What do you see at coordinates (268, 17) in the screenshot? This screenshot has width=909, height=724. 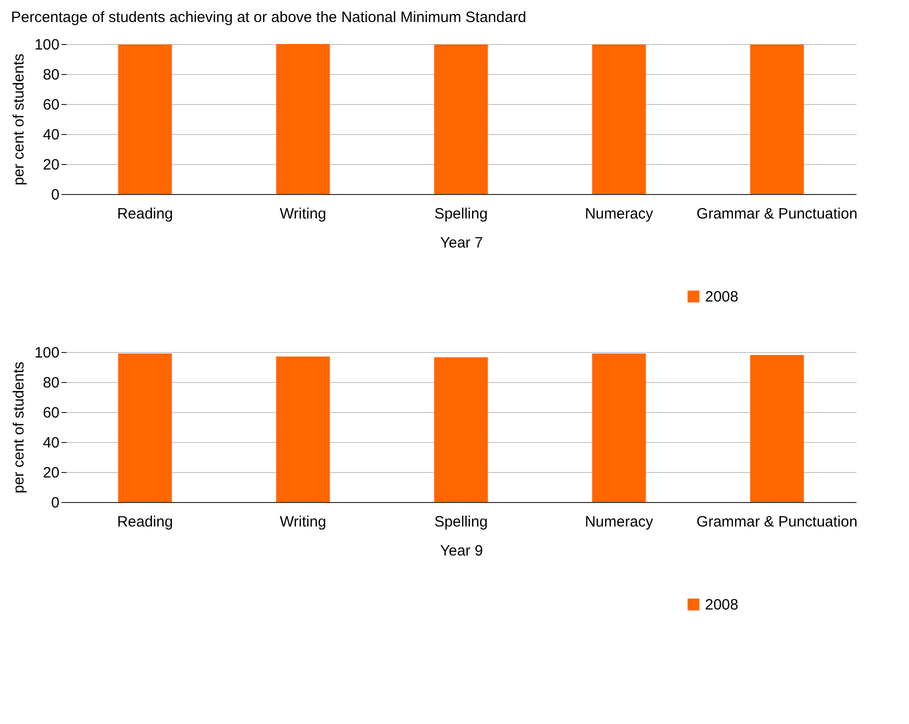 I see `chart-title: Percentage of students achieving at or above the National Minimum Standard` at bounding box center [268, 17].